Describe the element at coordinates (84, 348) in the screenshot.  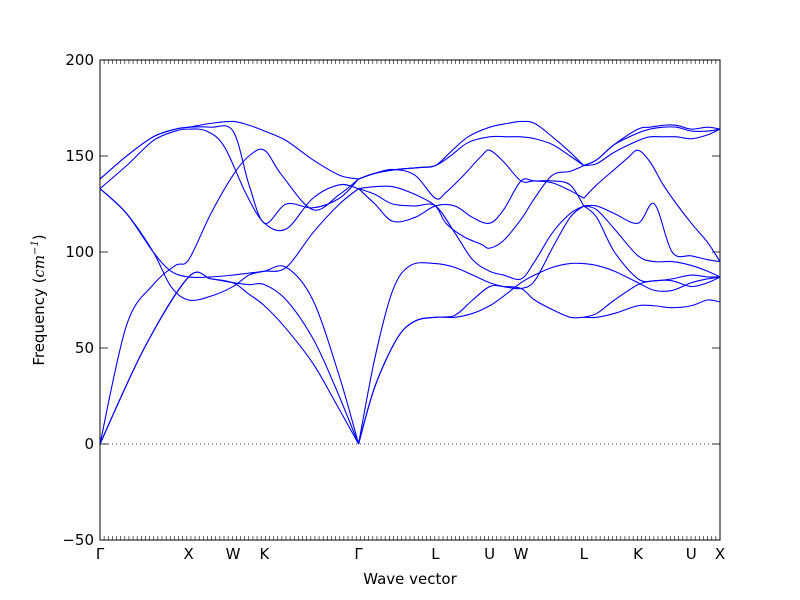
I see `y-tick-label: 50` at that location.